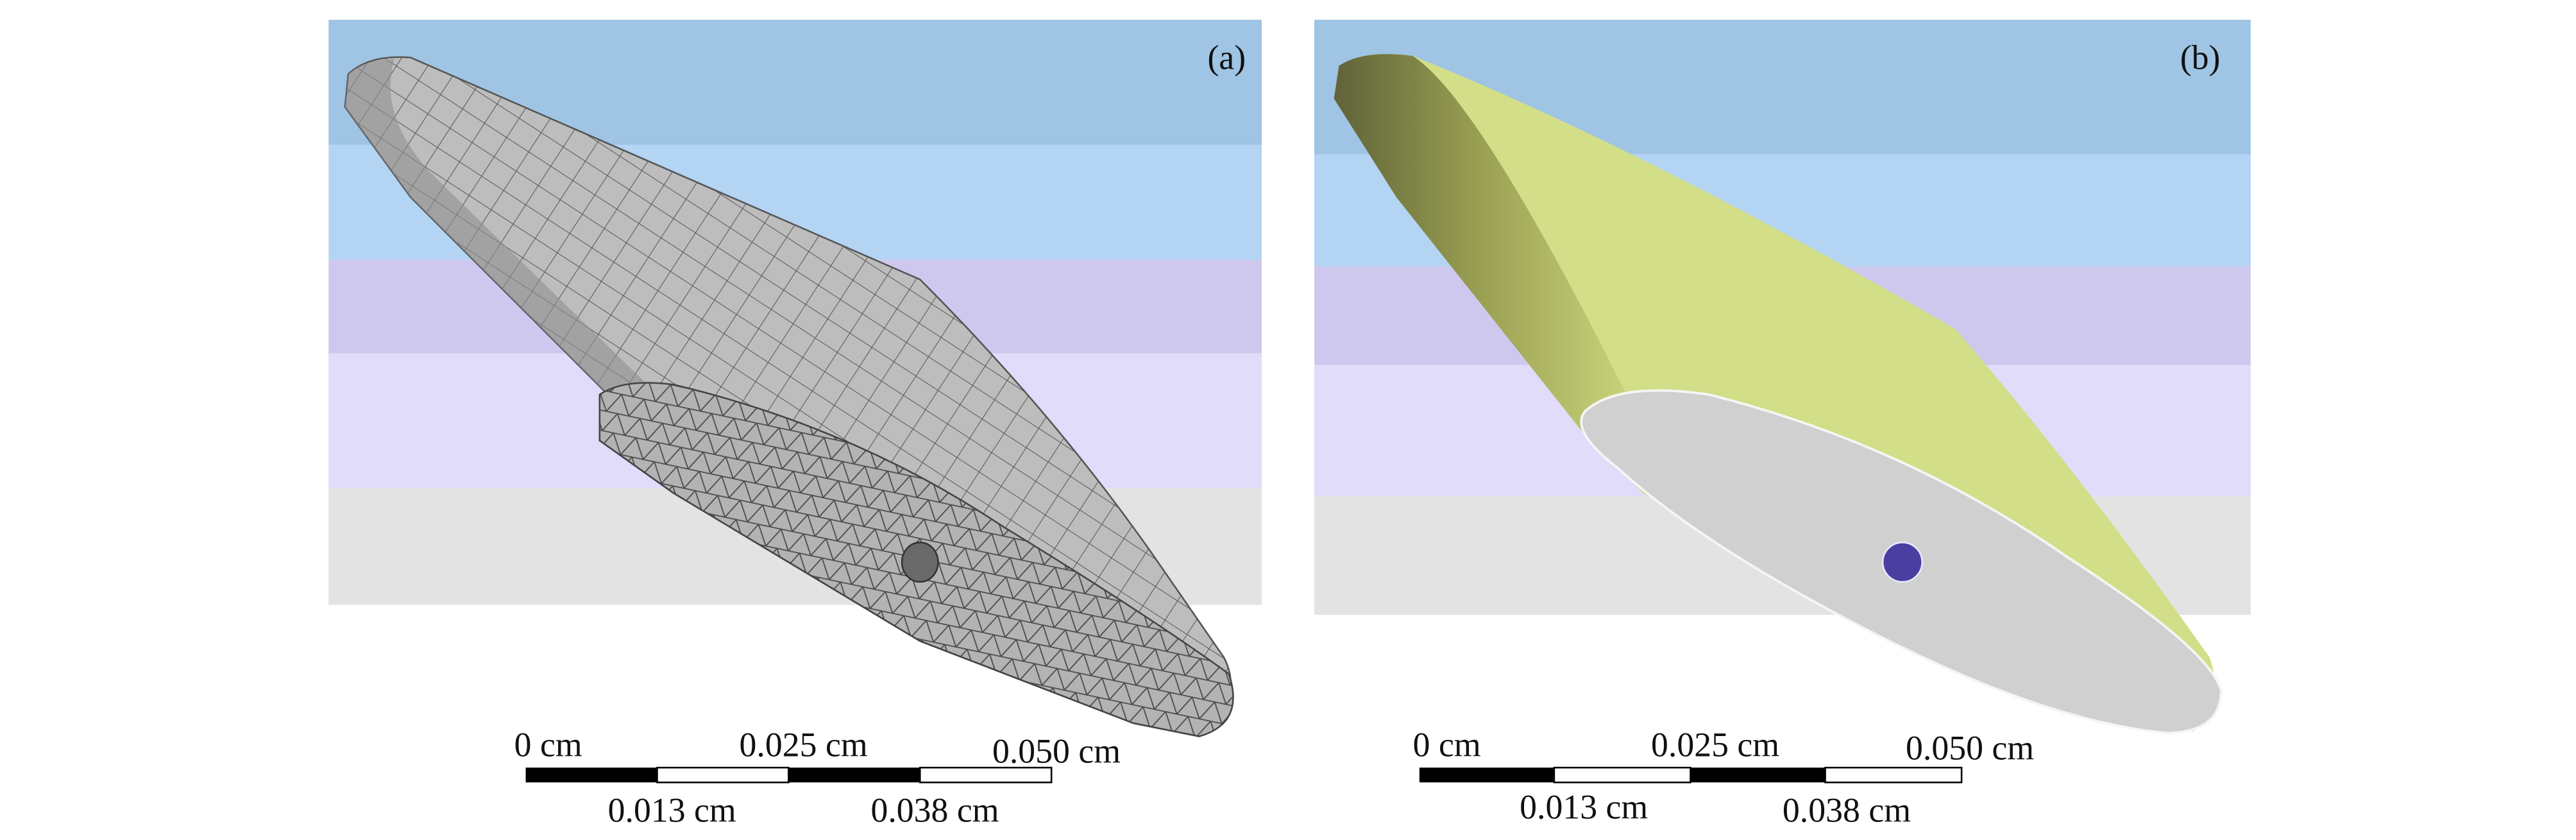  Describe the element at coordinates (1227, 58) in the screenshot. I see `panel-label: (a)` at that location.